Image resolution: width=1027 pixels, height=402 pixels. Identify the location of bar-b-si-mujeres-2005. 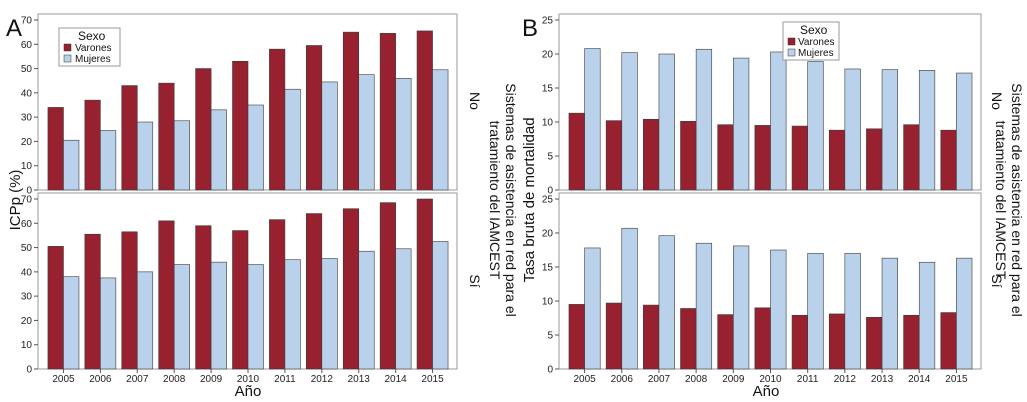
(592, 308).